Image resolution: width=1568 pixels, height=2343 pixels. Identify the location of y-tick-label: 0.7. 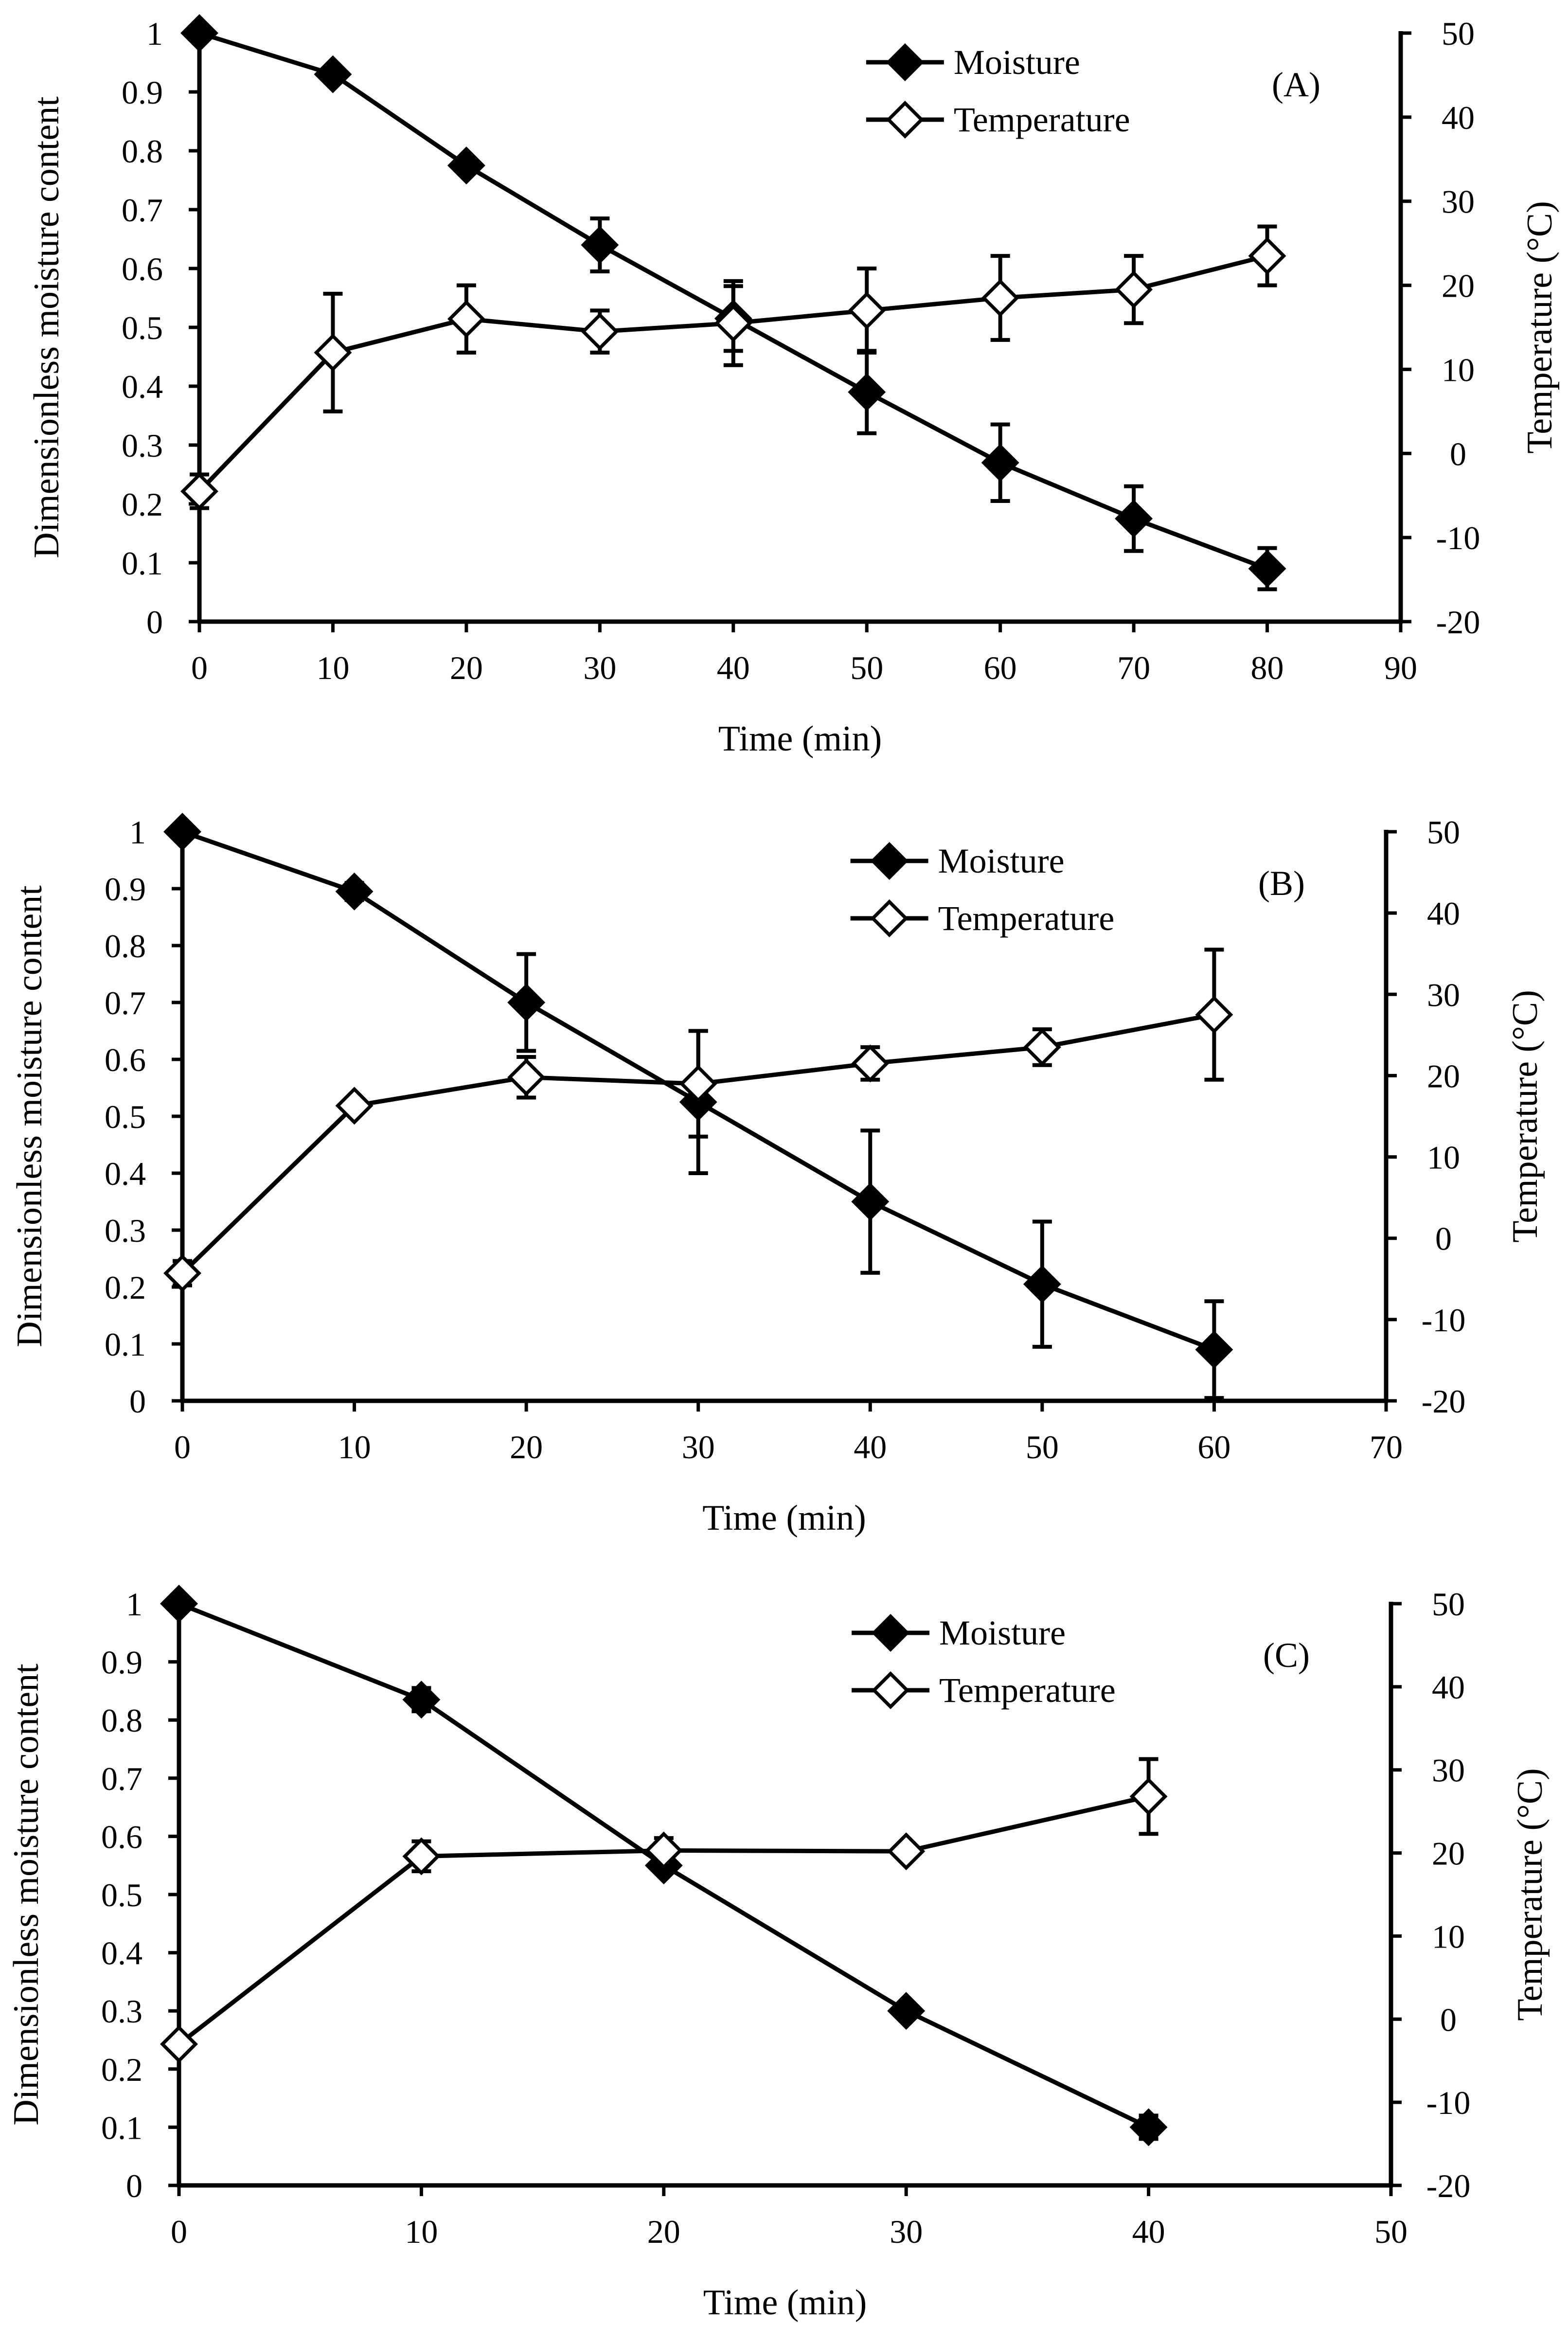
(122, 1778).